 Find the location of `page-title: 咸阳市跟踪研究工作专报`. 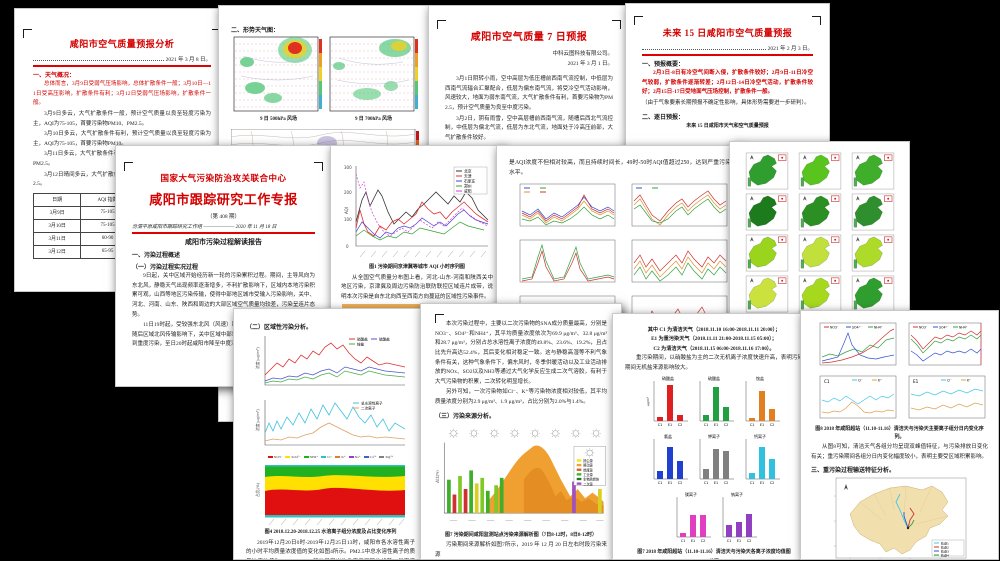

page-title: 咸阳市跟踪研究工作专报 is located at coordinates (223, 199).